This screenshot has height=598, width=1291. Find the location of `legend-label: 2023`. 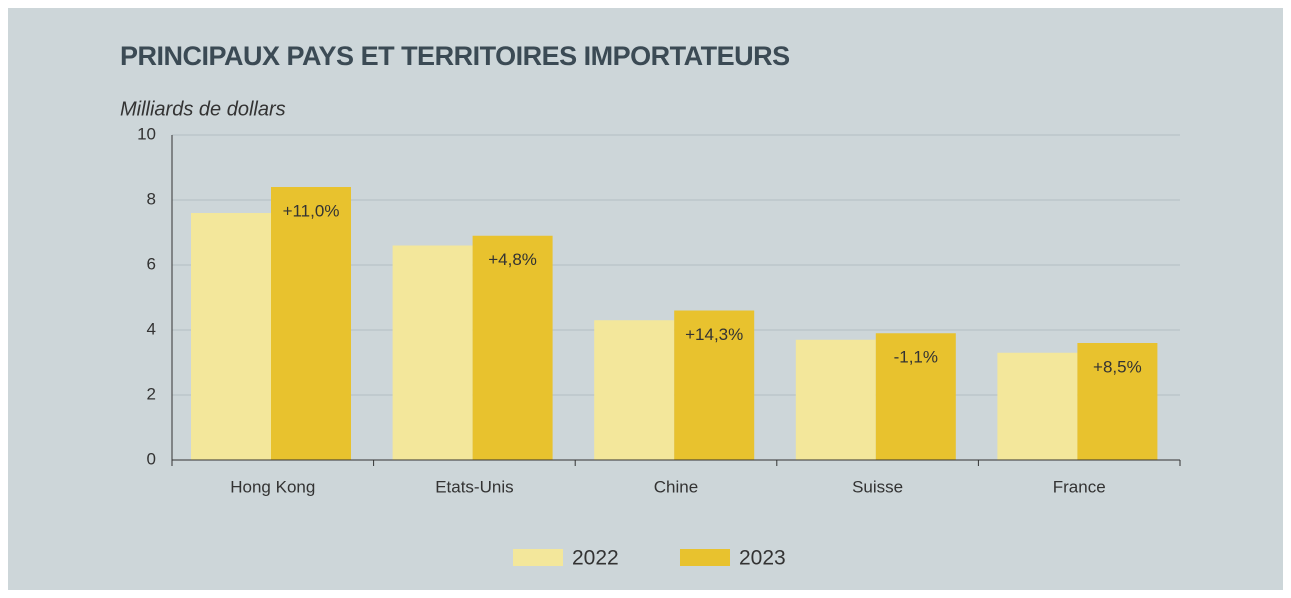

legend-label: 2023 is located at coordinates (762, 558).